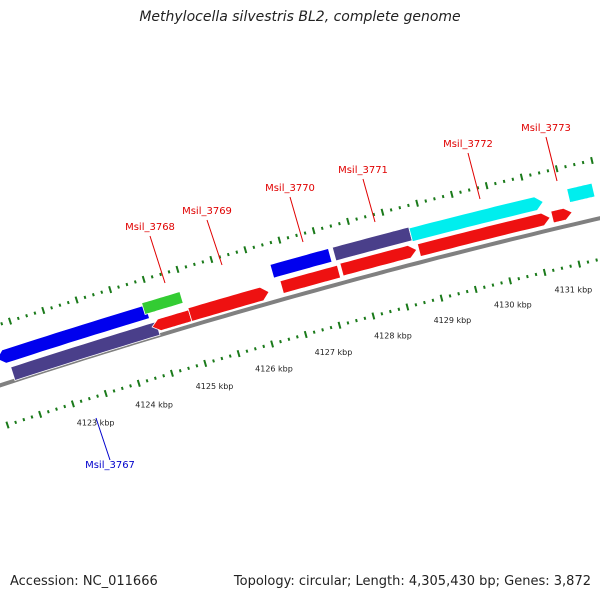 This screenshot has height=600, width=600. Describe the element at coordinates (162, 303) in the screenshot. I see `gene-3768-outer` at that location.